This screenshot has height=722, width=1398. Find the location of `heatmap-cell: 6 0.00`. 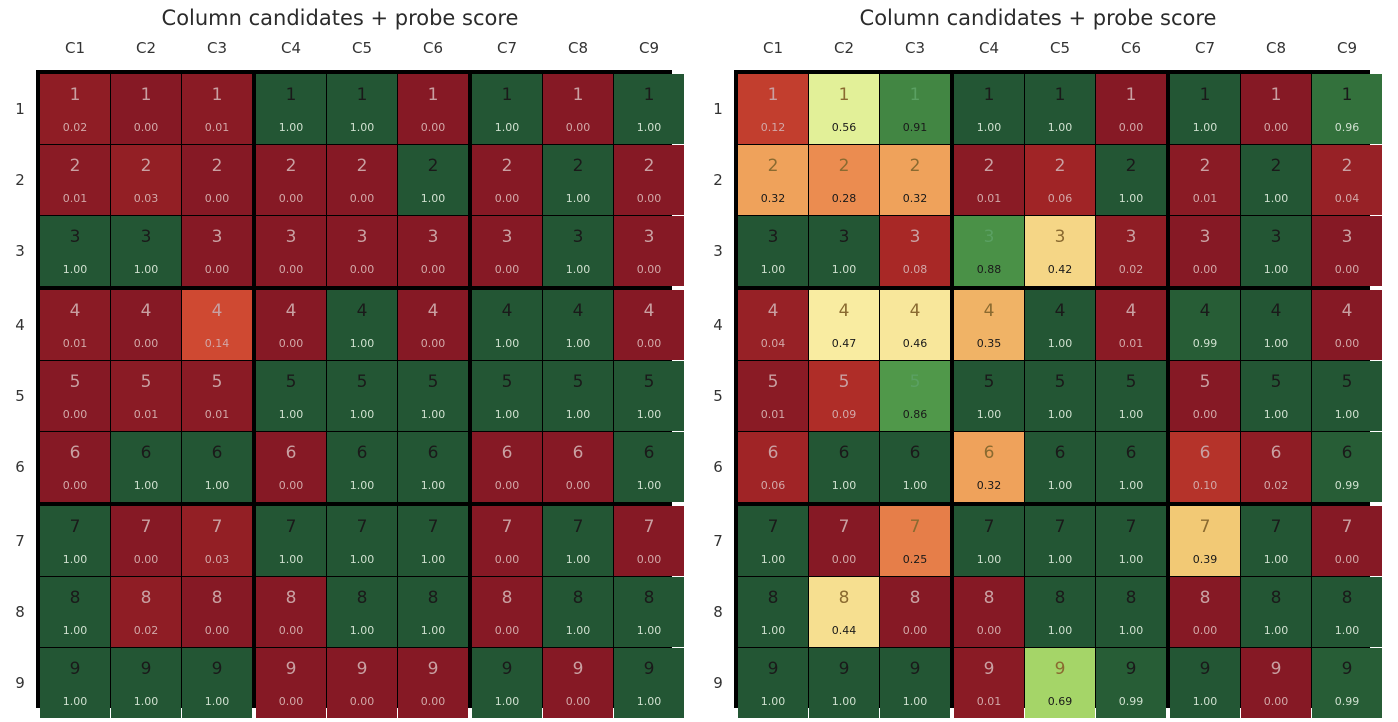

heatmap-cell: 6 0.00 is located at coordinates (291, 467).